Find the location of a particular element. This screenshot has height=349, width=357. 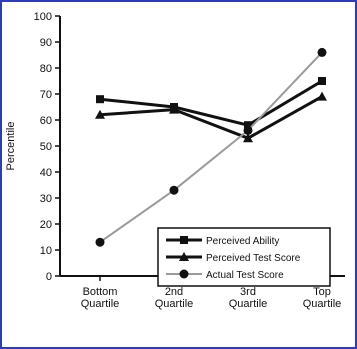

y-axis-ticks: 0 10 20 30 40 50 60 70 80 90 100 is located at coordinates (47, 147).